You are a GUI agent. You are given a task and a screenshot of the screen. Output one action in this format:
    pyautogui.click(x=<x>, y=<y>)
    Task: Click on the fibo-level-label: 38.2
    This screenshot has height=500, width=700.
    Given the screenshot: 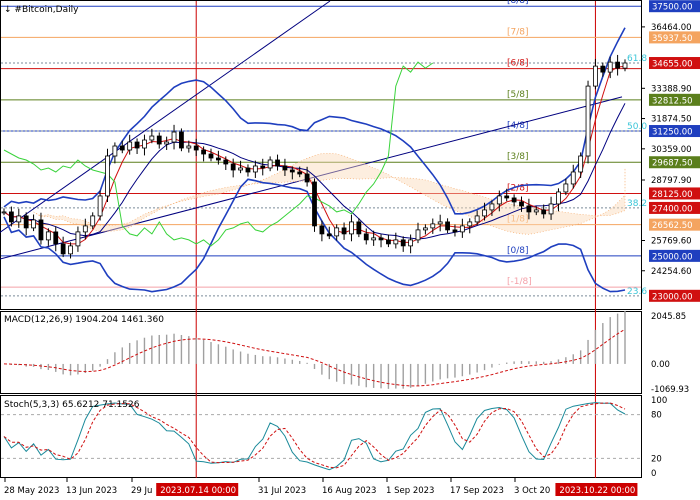 What is the action you would take?
    pyautogui.click(x=637, y=204)
    